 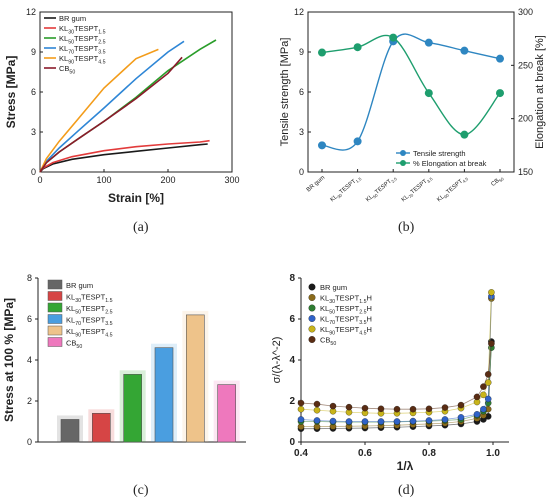 I want to click on legend-label-d-1: KL30TESPT1.5H, so click(x=346, y=299).